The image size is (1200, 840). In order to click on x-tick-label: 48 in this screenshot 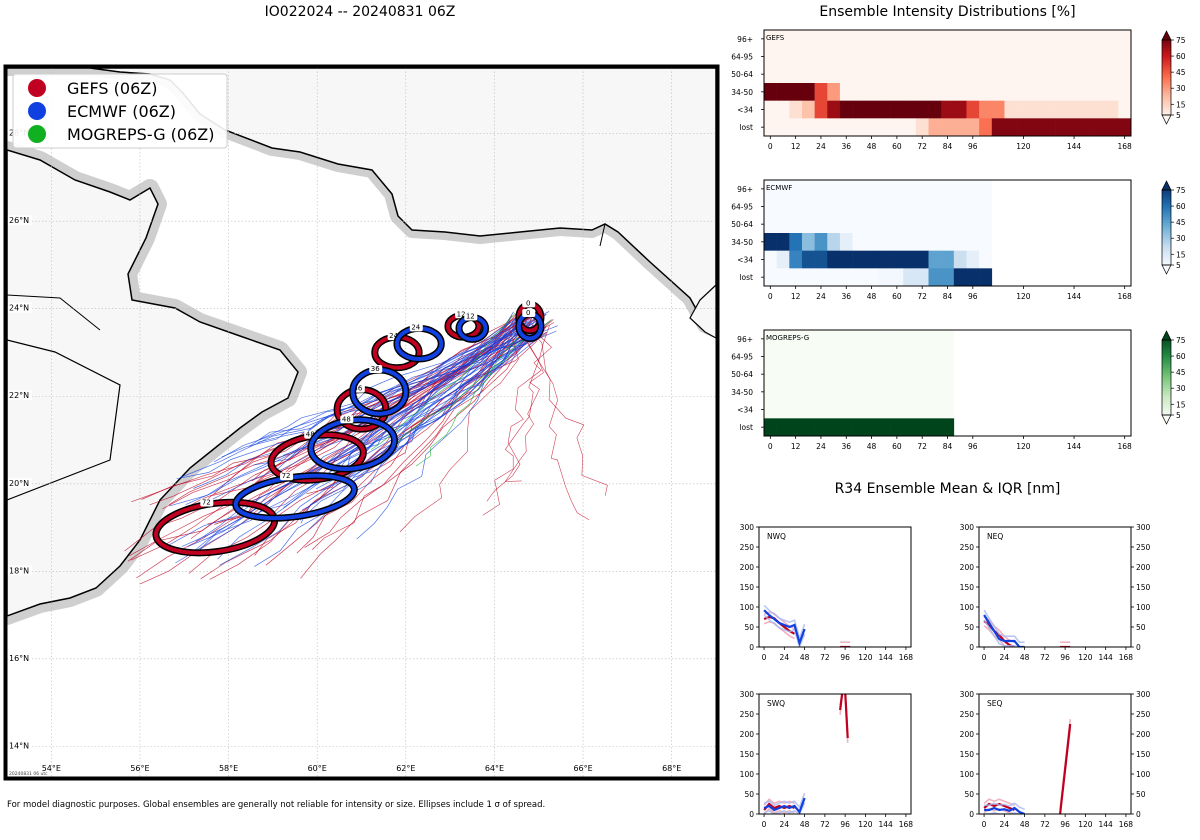, I will do `click(872, 146)`.